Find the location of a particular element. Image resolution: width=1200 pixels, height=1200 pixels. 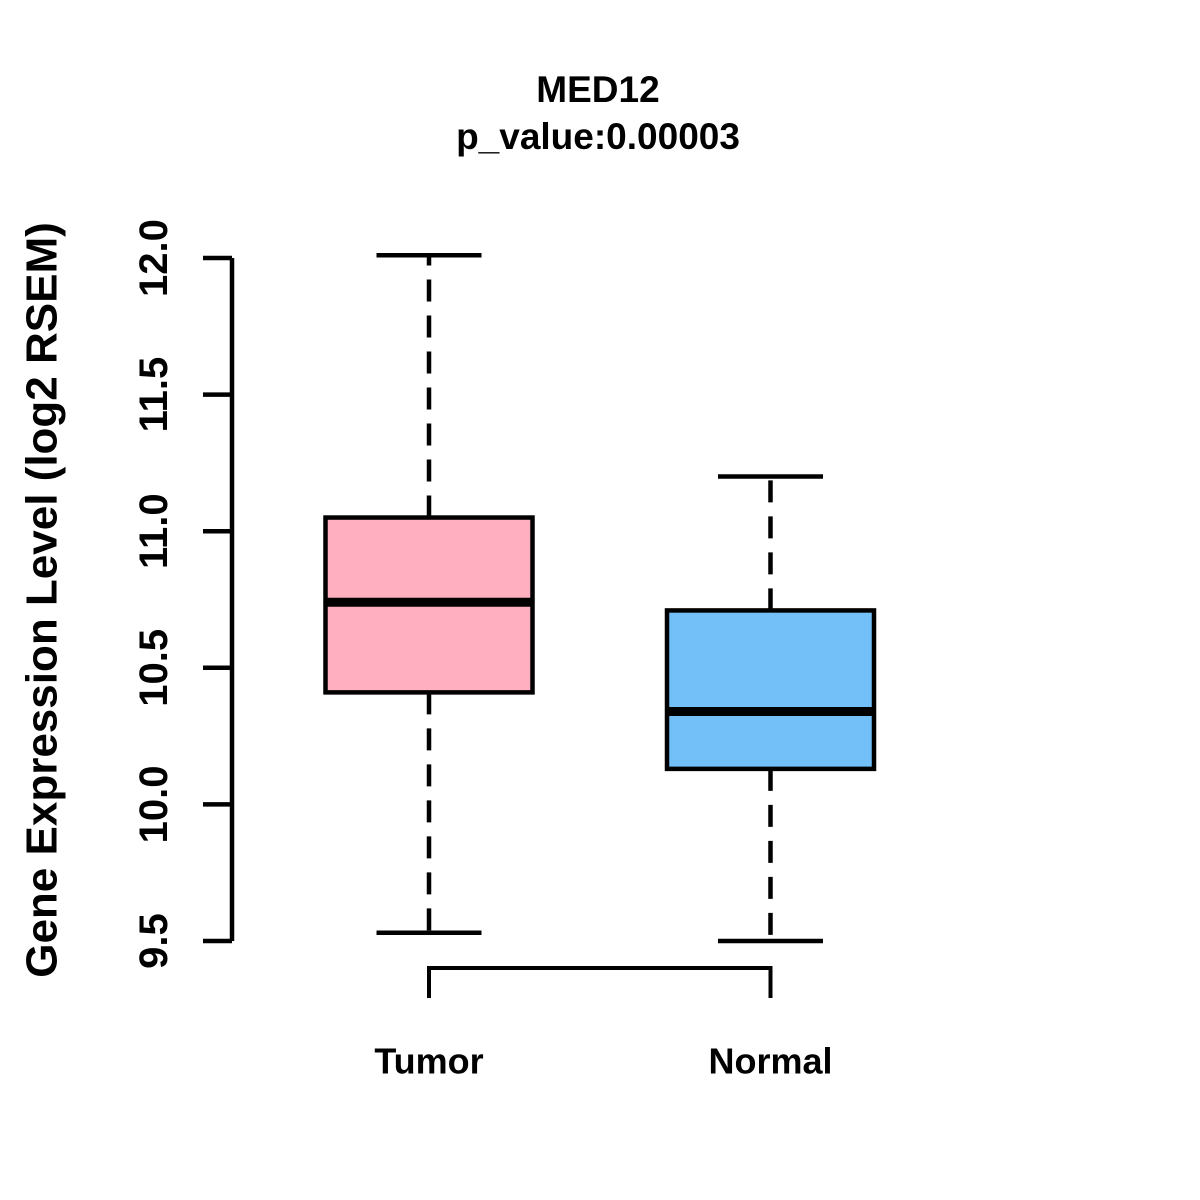

y-axis-title: Gene Expression Level (log2 RSEM) is located at coordinates (42, 600).